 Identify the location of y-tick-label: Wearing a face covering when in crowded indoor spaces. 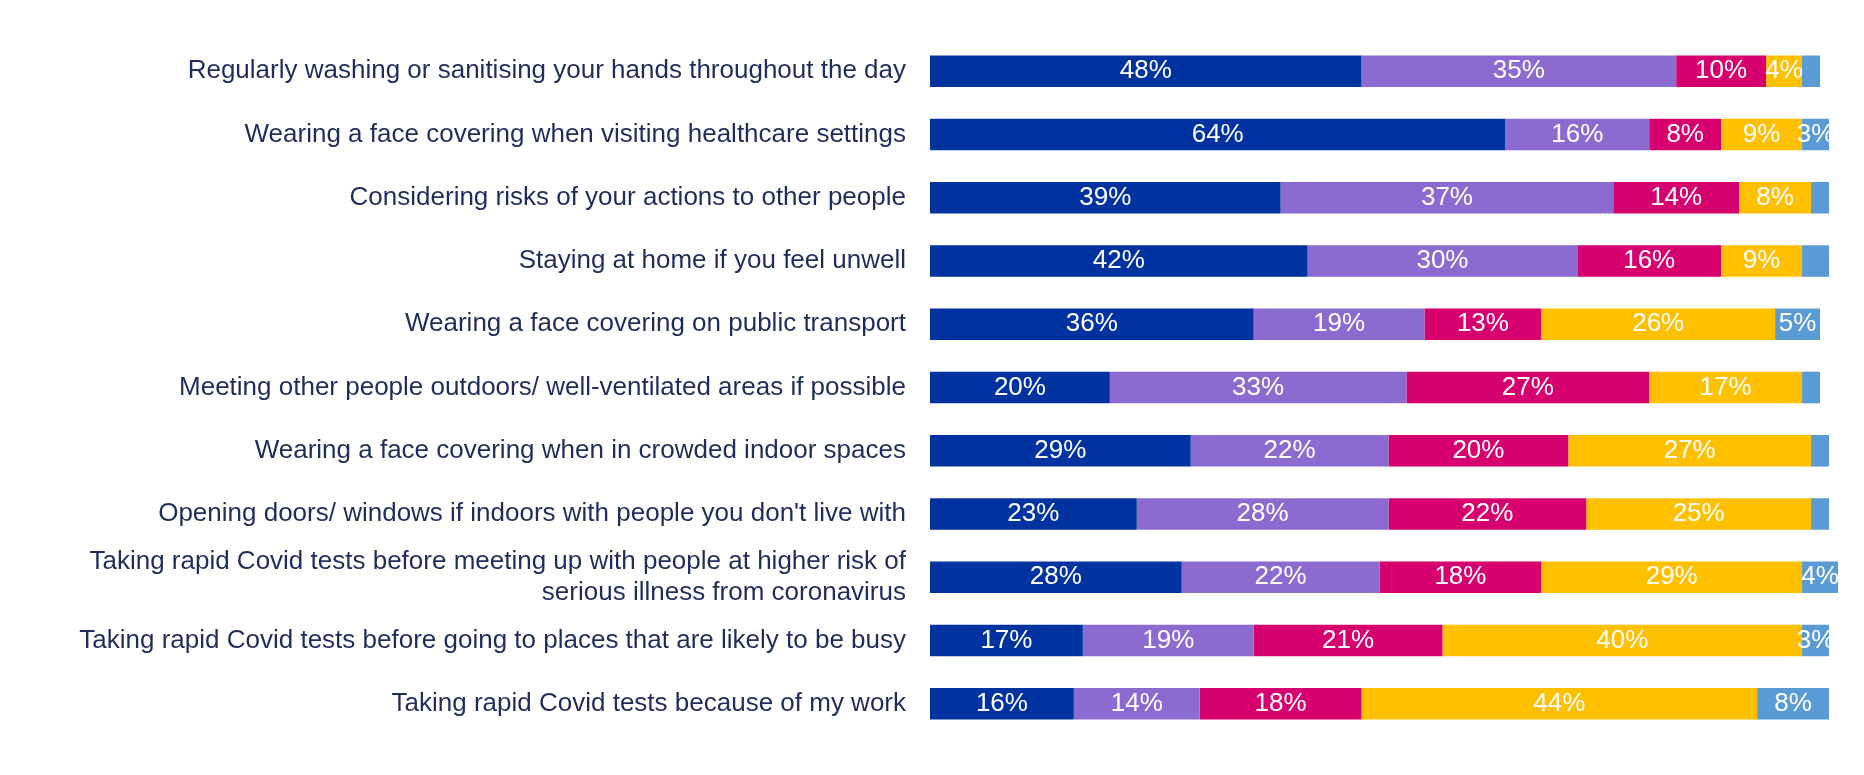
(580, 448).